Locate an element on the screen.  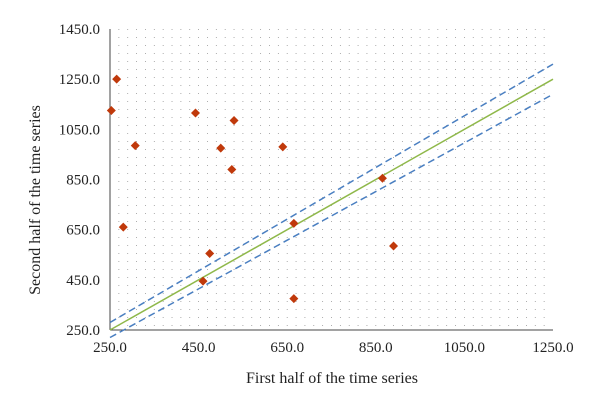
y-tick-label: 1050.0 is located at coordinates (79, 130).